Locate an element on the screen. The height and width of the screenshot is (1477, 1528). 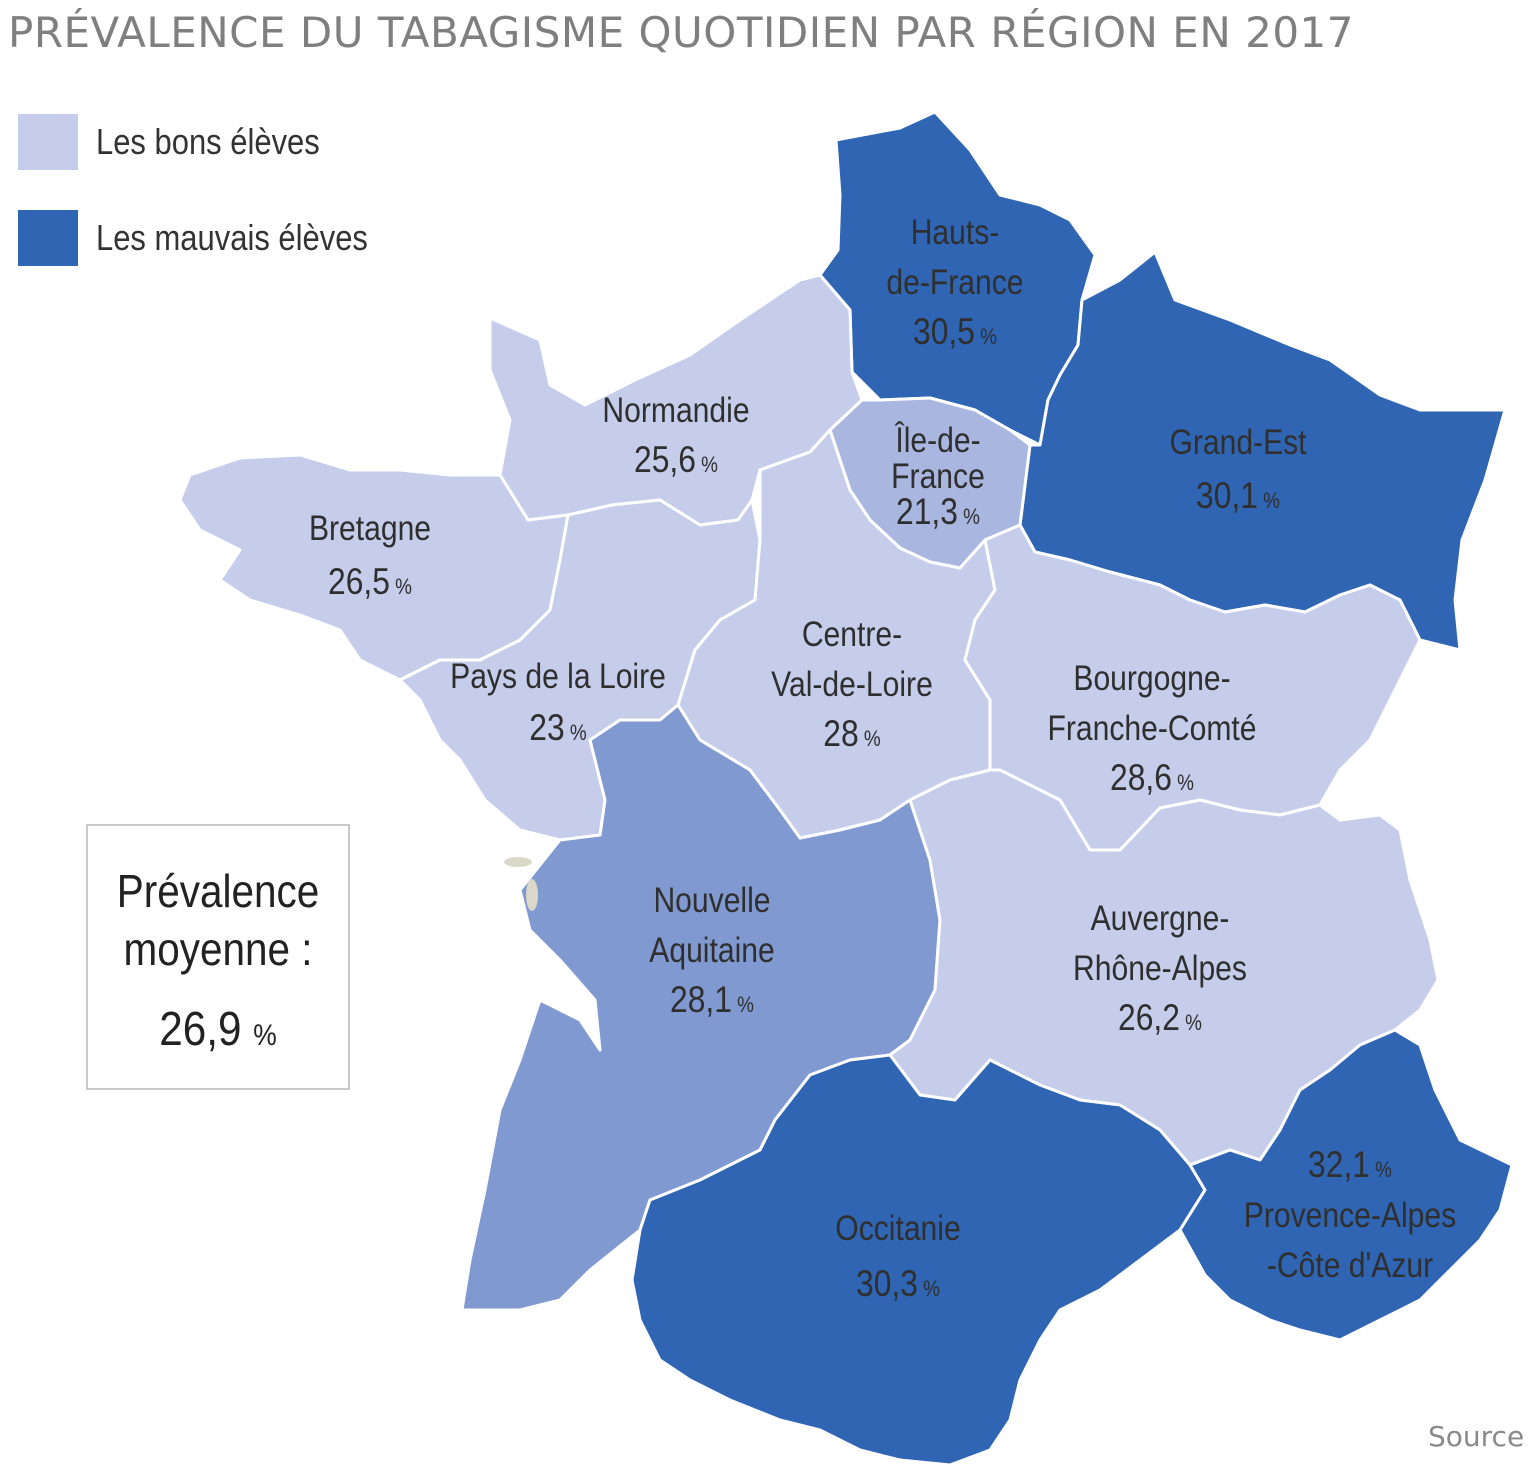
region-name-bre: Bretagne is located at coordinates (370, 528).